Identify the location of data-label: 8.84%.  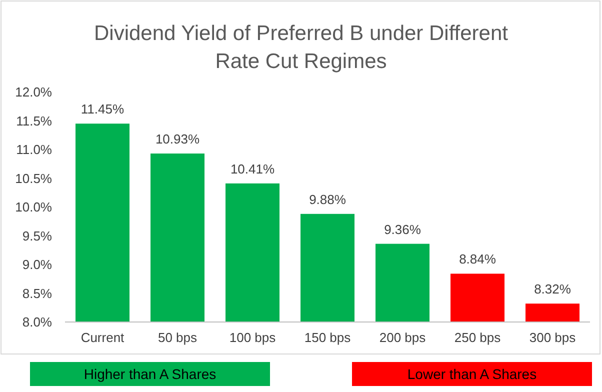
(477, 259).